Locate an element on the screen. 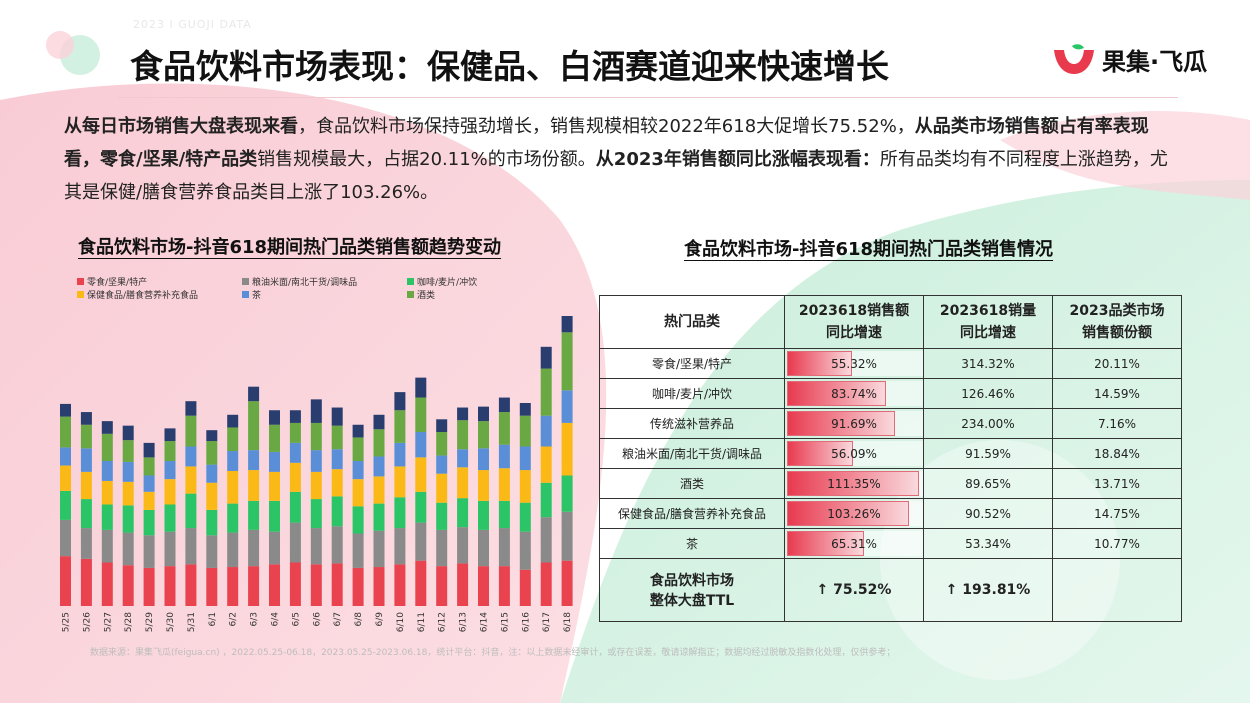 The image size is (1250, 703). cell-sales-growth: 91.69% is located at coordinates (854, 423).